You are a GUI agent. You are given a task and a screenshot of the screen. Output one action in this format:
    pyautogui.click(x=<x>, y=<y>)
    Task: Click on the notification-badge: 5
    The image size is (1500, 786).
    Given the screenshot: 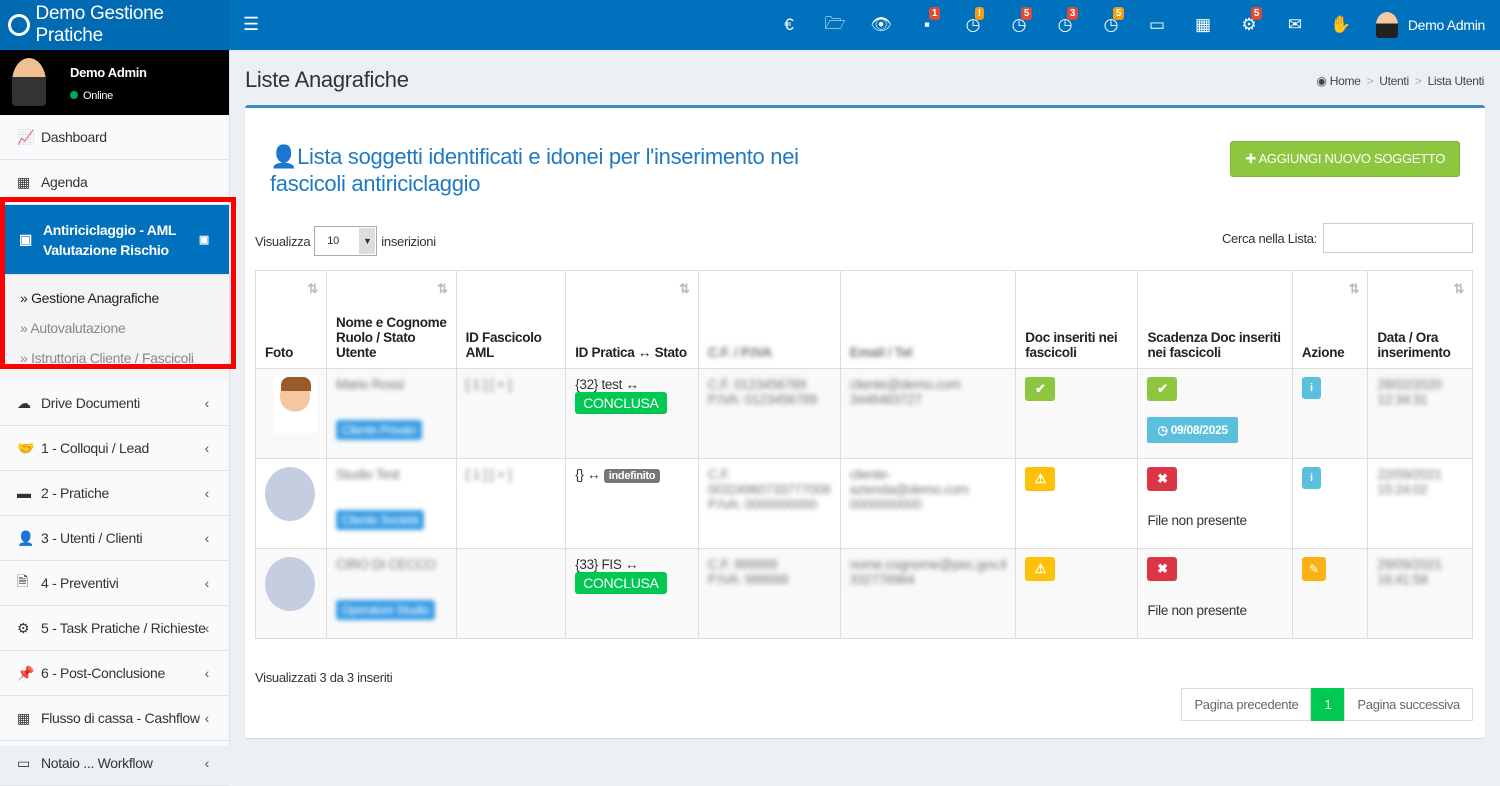 What is the action you would take?
    pyautogui.click(x=1256, y=13)
    